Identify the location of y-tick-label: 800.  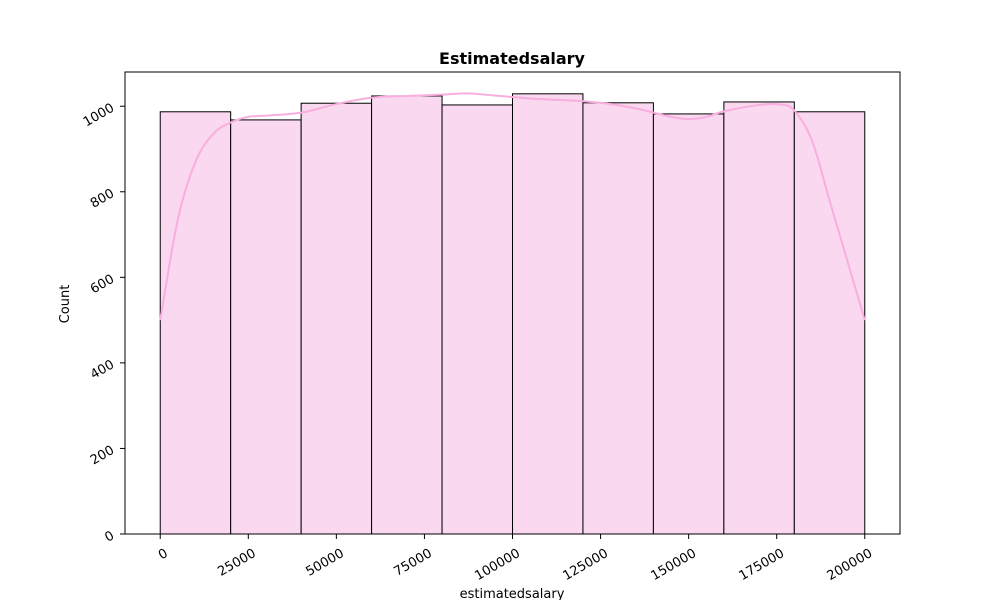
(102, 198).